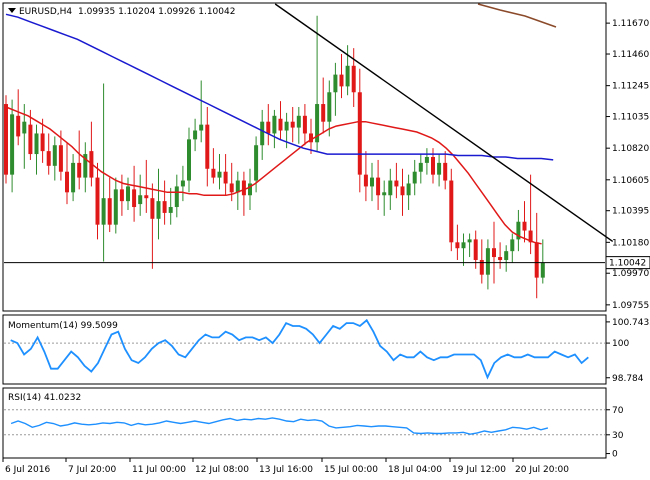 The image size is (650, 480). What do you see at coordinates (159, 470) in the screenshot?
I see `time-label: 11 Jul 00:00` at bounding box center [159, 470].